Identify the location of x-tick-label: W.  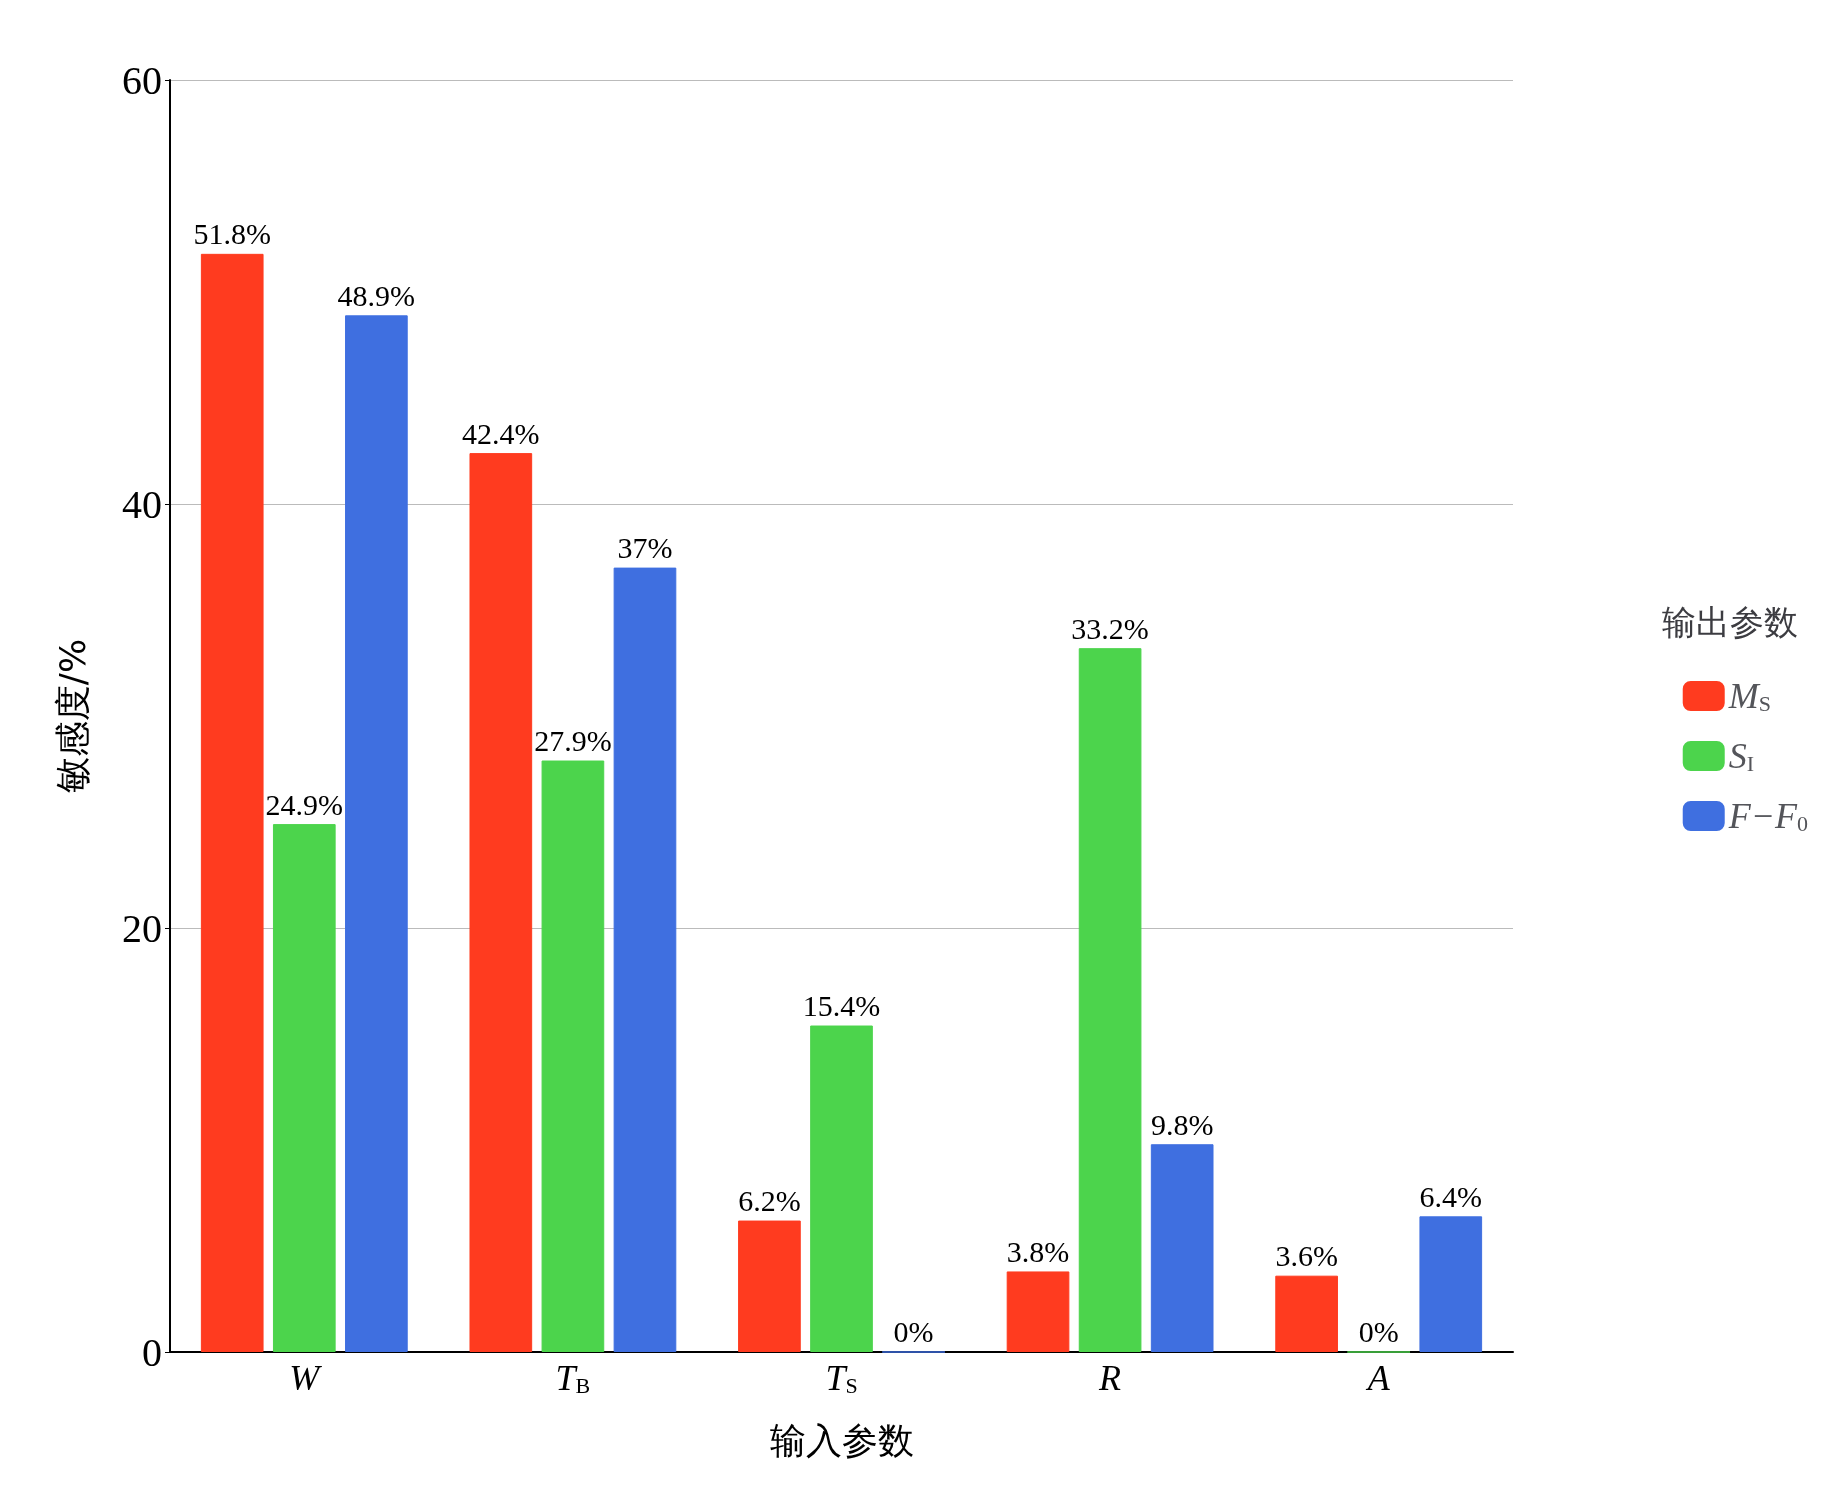
(306, 1378).